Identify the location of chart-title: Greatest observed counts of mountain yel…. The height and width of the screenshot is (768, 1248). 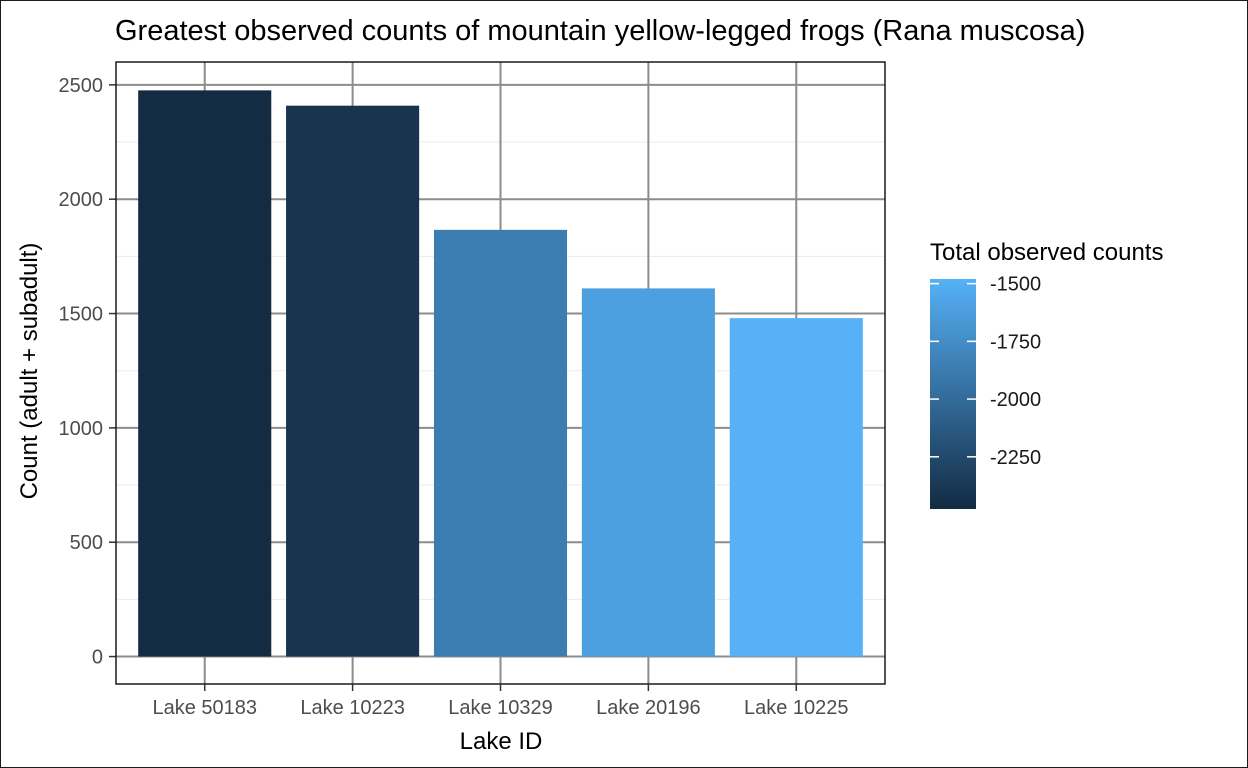
(600, 31).